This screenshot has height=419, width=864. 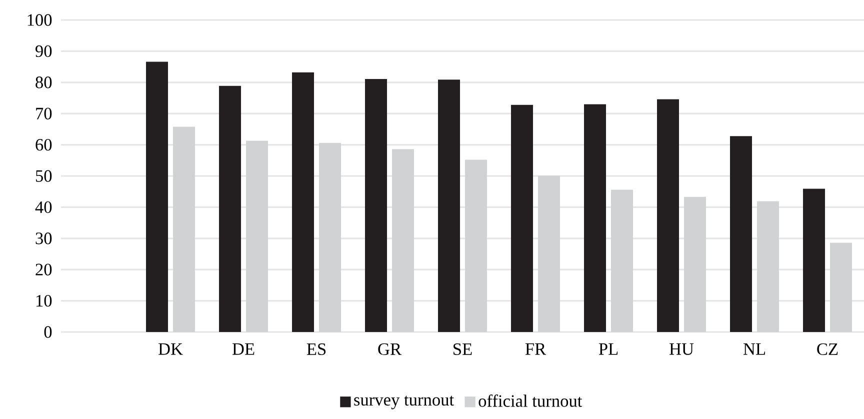 I want to click on x-tick-label: ES, so click(x=316, y=349).